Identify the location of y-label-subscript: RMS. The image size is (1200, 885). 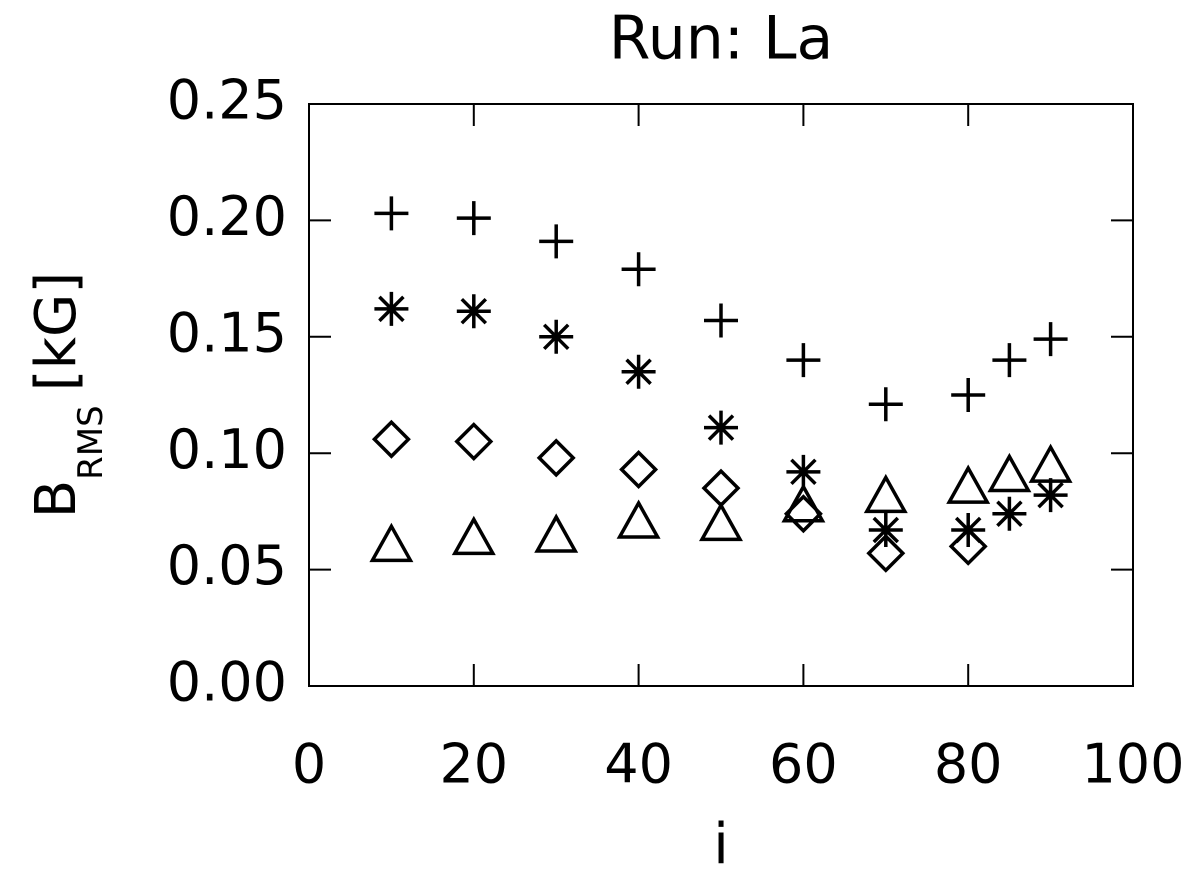
(91, 442).